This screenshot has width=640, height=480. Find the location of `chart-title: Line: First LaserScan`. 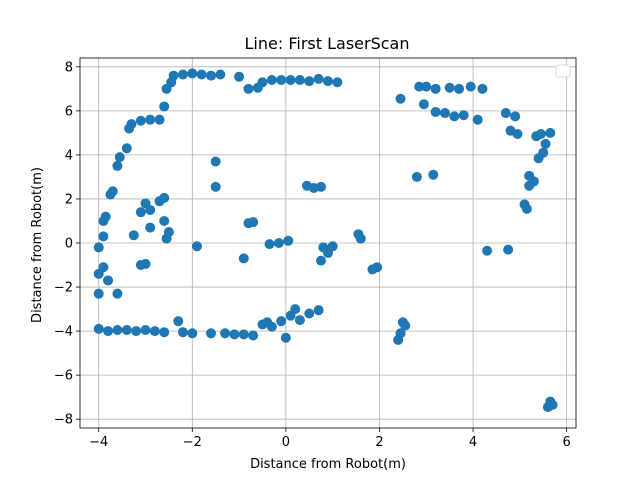

chart-title: Line: First LaserScan is located at coordinates (327, 43).